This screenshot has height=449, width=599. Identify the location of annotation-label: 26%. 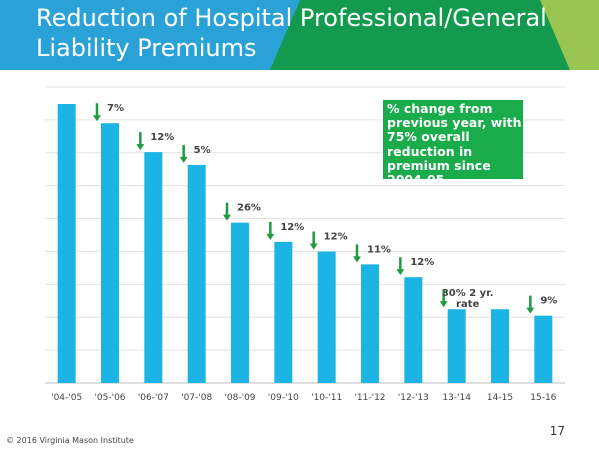
(249, 208).